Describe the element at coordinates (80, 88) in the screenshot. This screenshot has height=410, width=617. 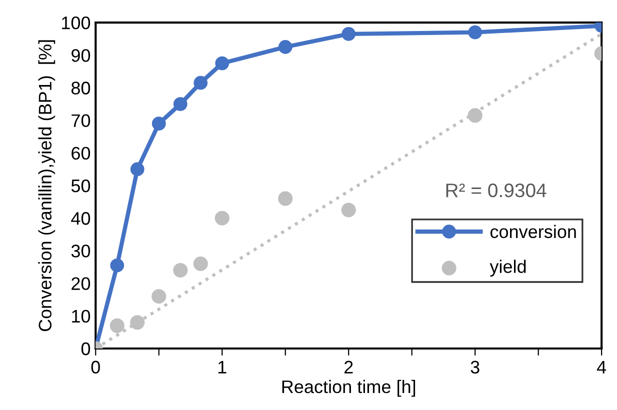
I see `y-tick-label: 80` at that location.